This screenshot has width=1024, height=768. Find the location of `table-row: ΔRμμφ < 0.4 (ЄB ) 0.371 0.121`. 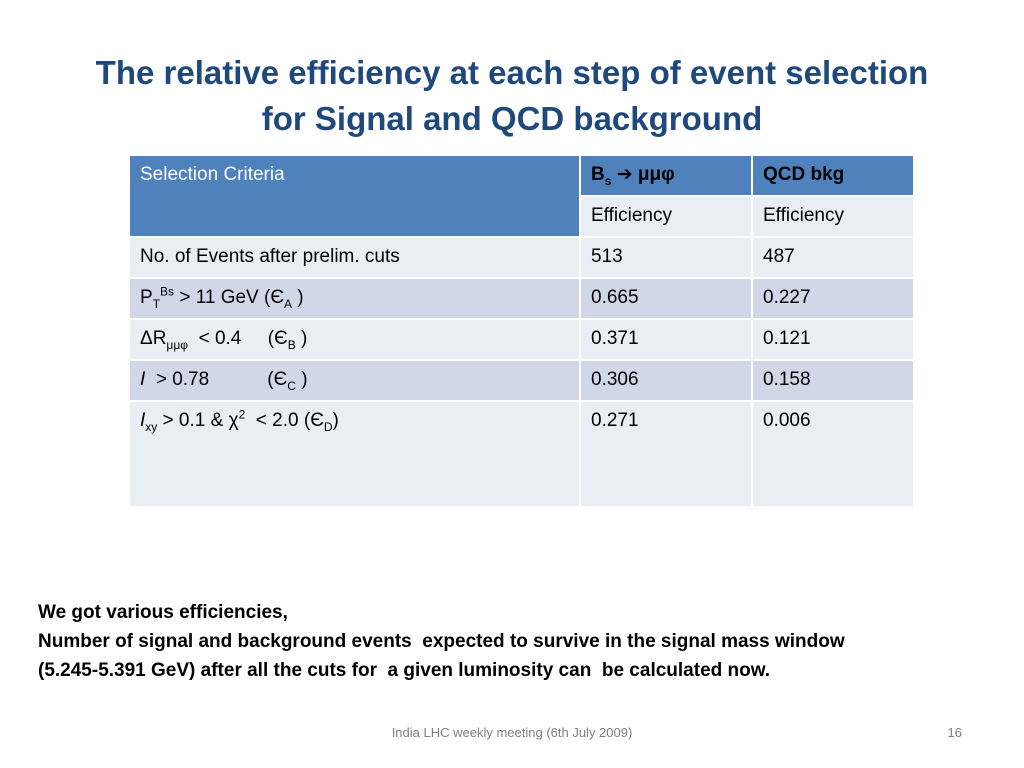

table-row: ΔRμμφ < 0.4 (ЄB ) 0.371 0.121 is located at coordinates (521, 339).